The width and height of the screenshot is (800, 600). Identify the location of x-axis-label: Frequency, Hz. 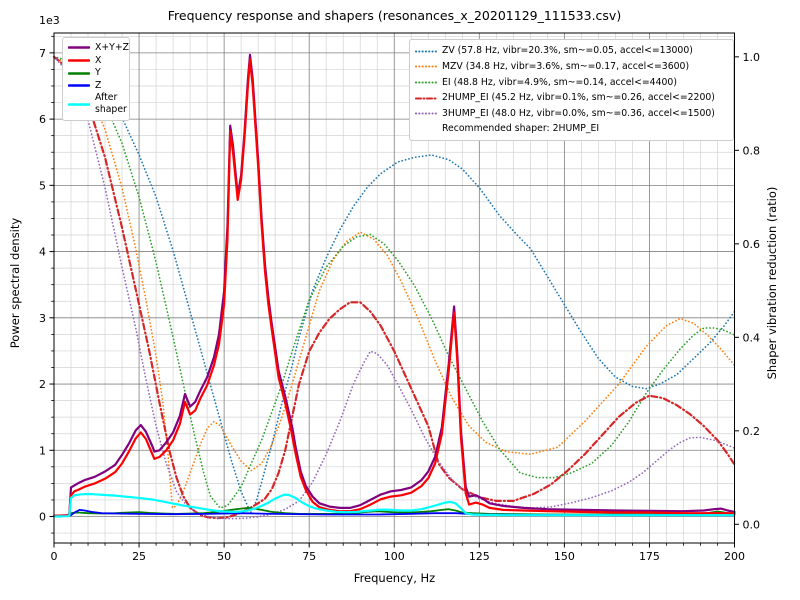
(394, 578).